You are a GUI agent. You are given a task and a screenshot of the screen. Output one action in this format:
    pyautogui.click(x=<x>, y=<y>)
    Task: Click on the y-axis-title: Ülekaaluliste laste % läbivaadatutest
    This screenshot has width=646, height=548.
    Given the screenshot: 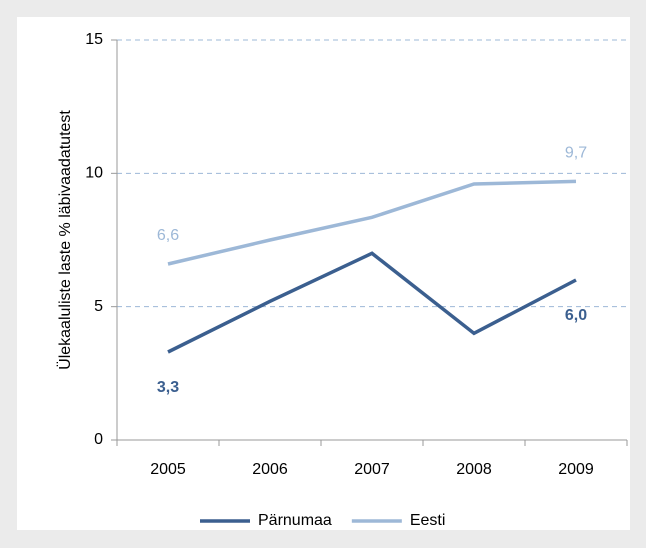 What is the action you would take?
    pyautogui.click(x=65, y=240)
    